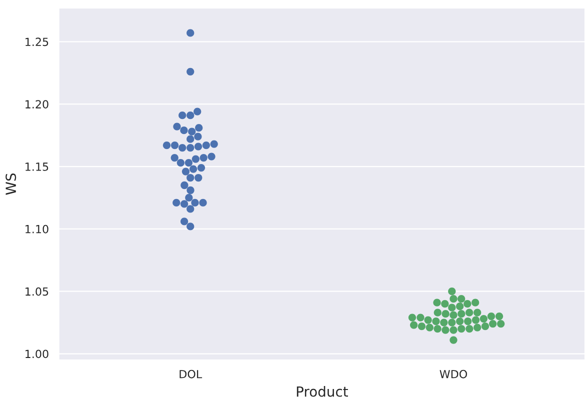 Image resolution: width=588 pixels, height=400 pixels. Describe the element at coordinates (37, 166) in the screenshot. I see `y-tick-label: 1.15` at that location.